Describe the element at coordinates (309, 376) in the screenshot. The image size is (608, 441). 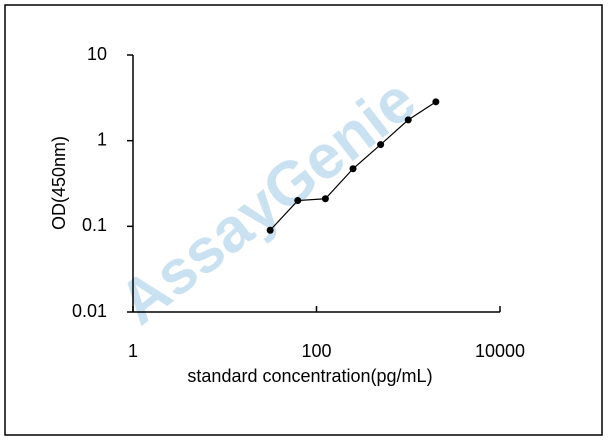
I see `x-axis-label: standard concentration(pg/mL)` at that location.